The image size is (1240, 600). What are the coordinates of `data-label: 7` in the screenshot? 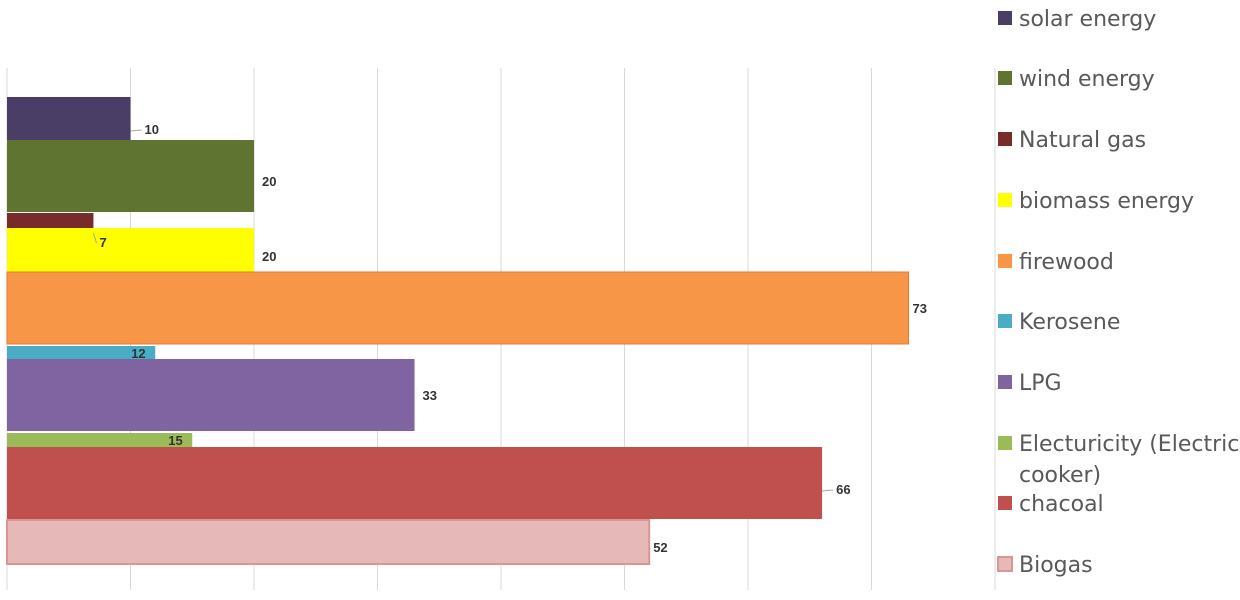 It's located at (102, 242).